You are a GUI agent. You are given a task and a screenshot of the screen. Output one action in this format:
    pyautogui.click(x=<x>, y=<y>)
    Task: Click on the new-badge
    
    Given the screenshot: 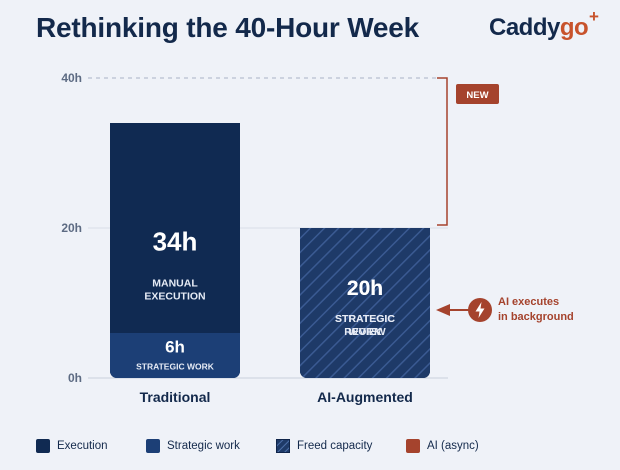 What is the action you would take?
    pyautogui.click(x=477, y=94)
    